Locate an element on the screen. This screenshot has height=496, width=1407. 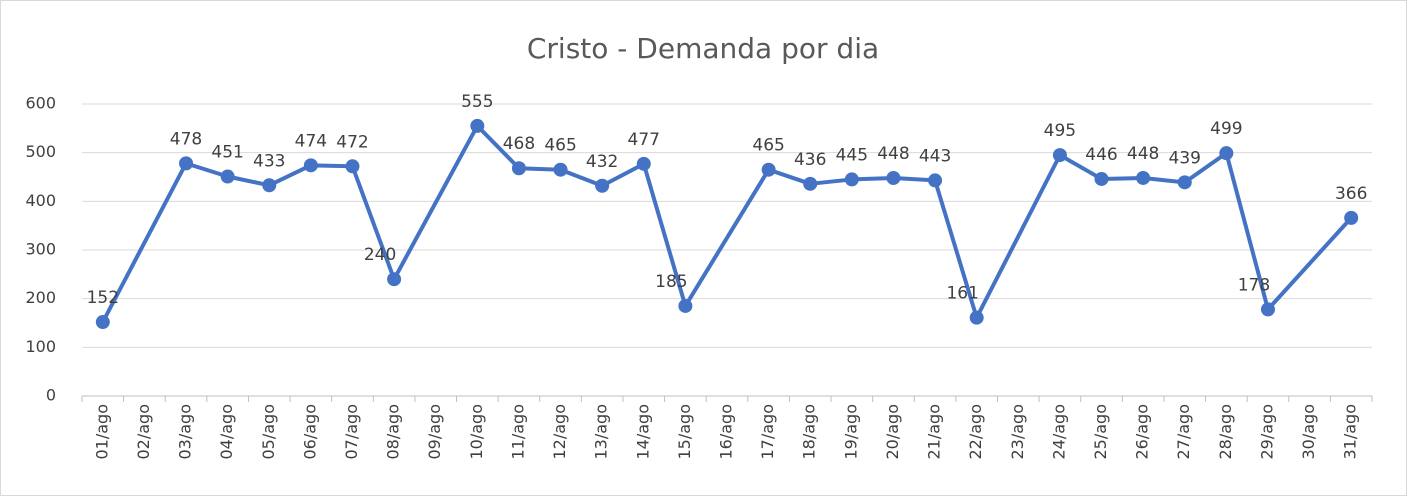
data-label: 495 is located at coordinates (1060, 131).